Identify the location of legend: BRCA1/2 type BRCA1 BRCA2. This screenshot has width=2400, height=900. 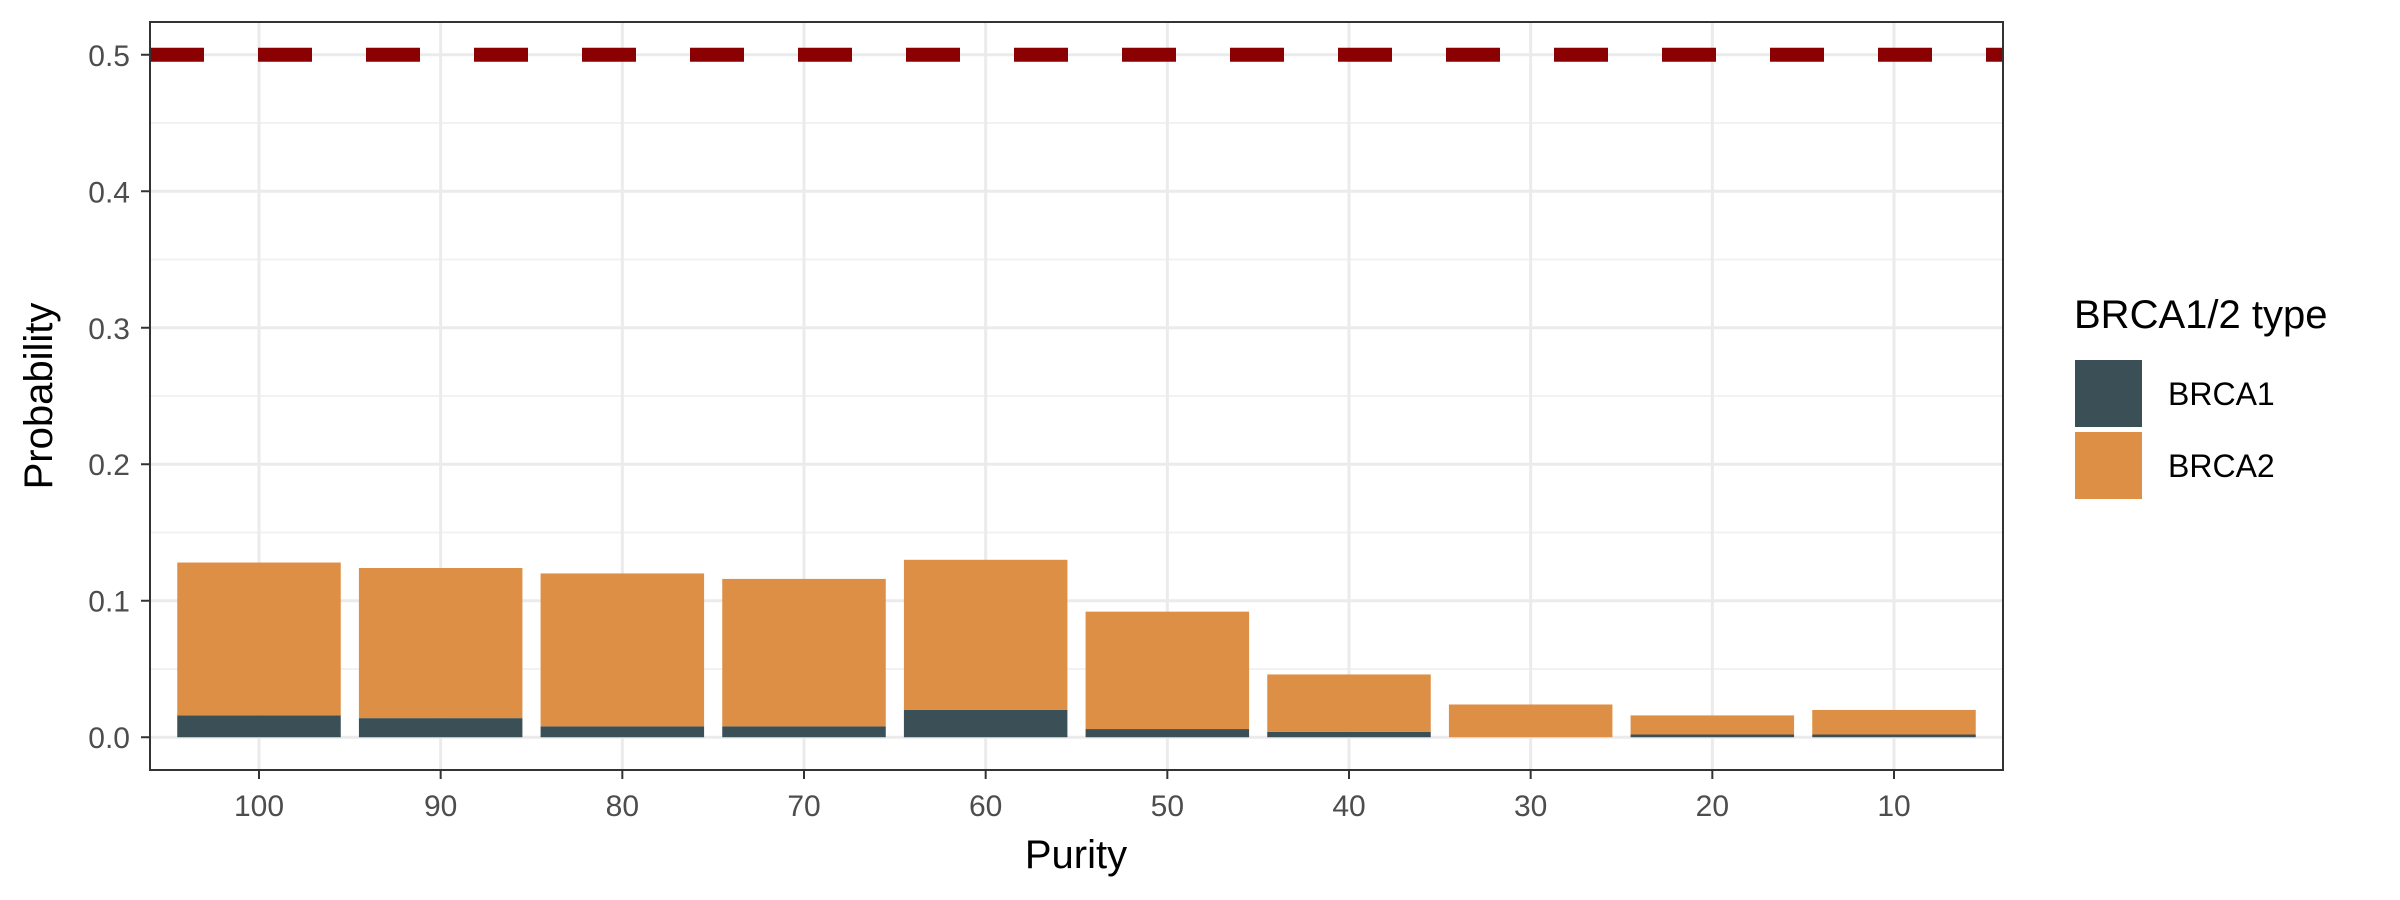
(2200, 396).